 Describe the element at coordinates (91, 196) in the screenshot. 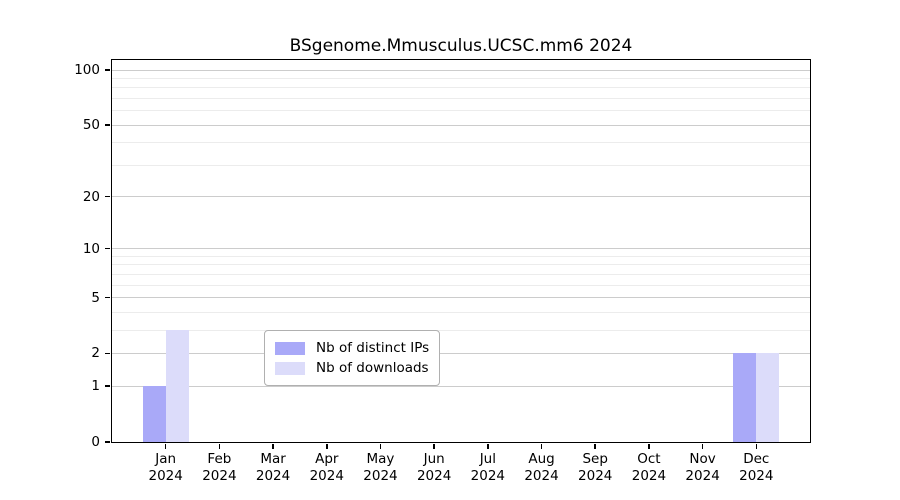

I see `y-tick-label: 20` at that location.